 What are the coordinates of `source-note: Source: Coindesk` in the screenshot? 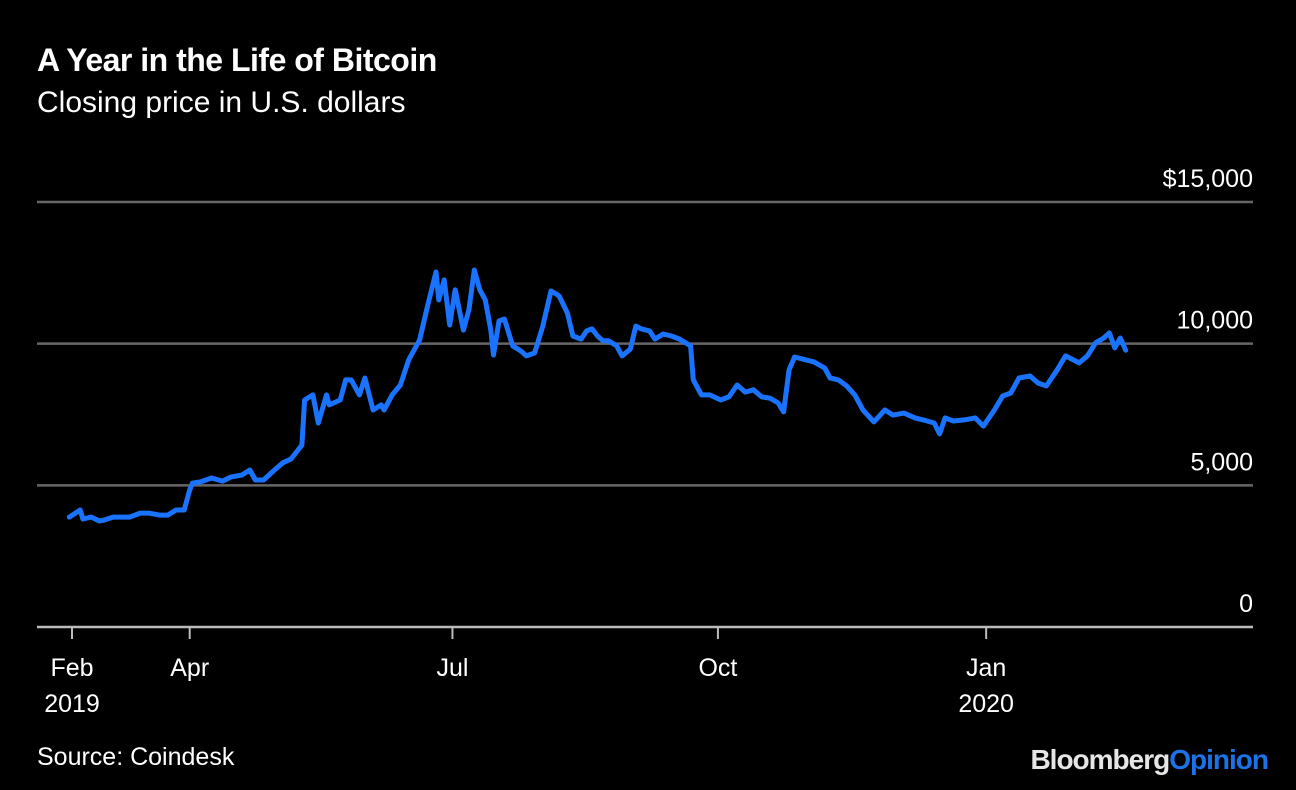 It's located at (136, 757).